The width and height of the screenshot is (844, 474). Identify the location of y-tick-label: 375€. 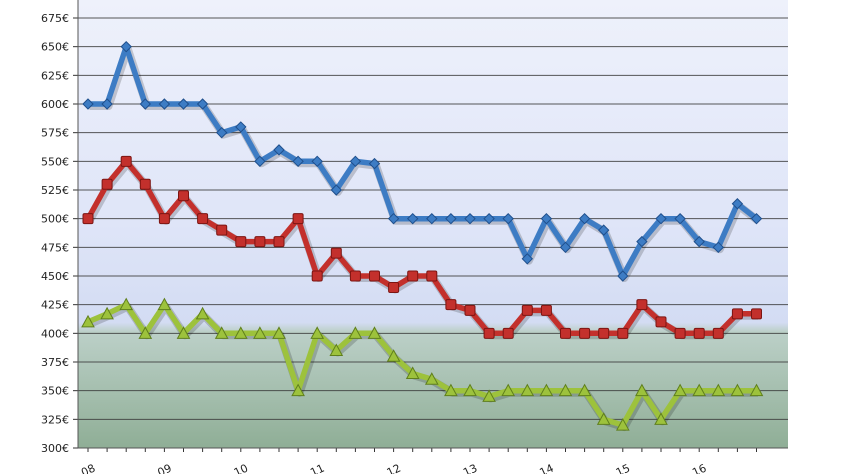
(55, 362).